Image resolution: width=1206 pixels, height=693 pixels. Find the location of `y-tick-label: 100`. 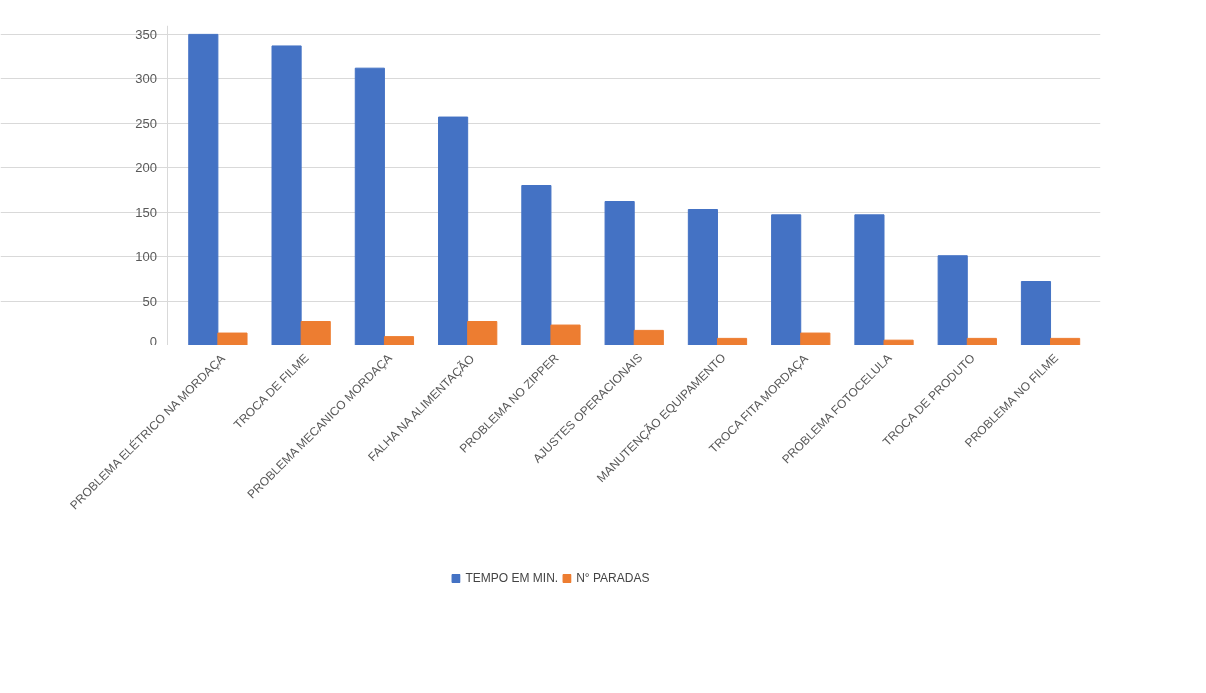

y-tick-label: 100 is located at coordinates (146, 257).